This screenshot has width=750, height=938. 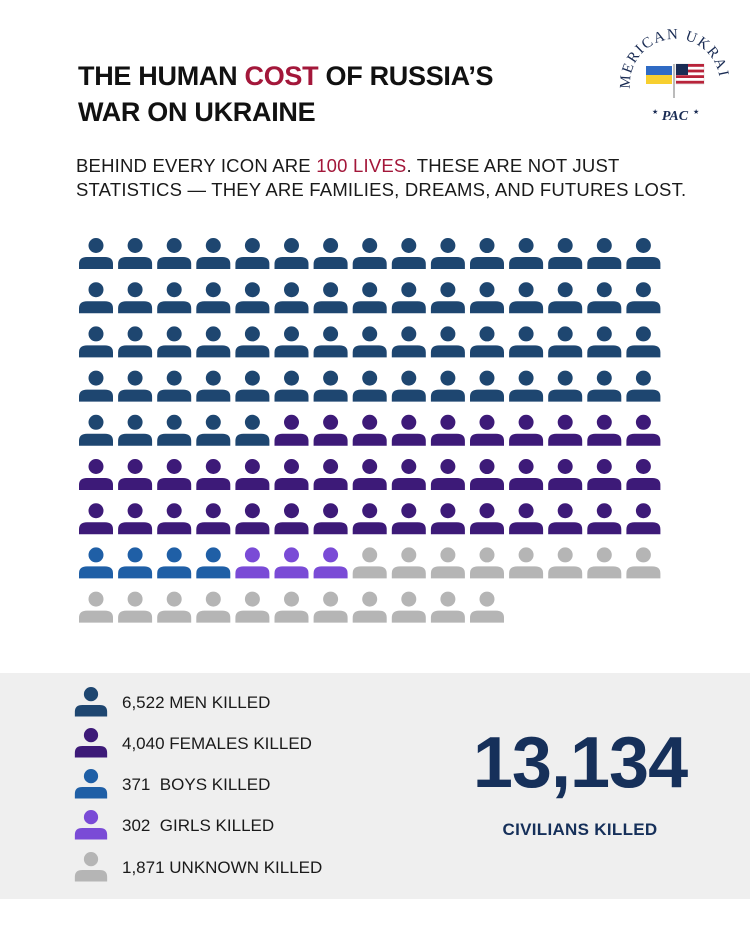 I want to click on american-ukraine-pac-logo: AMERICAN UKRAINE ★ ★ PAC, so click(x=672, y=71).